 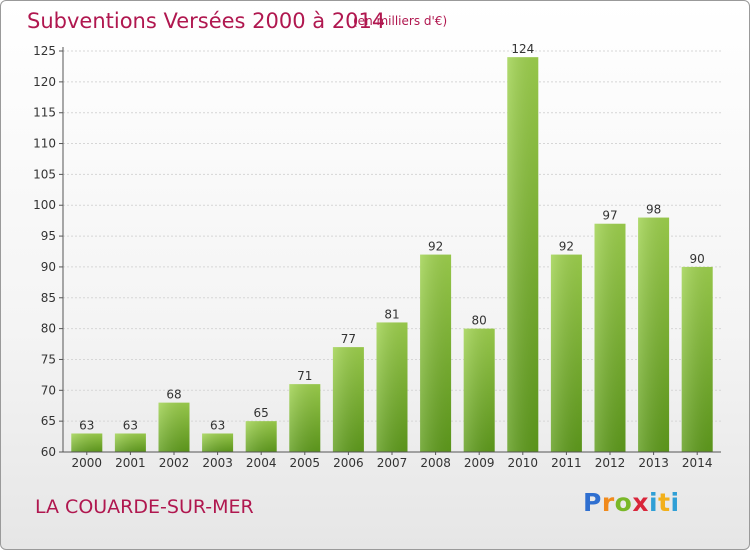 I want to click on bar-value-label: 97, so click(x=609, y=216).